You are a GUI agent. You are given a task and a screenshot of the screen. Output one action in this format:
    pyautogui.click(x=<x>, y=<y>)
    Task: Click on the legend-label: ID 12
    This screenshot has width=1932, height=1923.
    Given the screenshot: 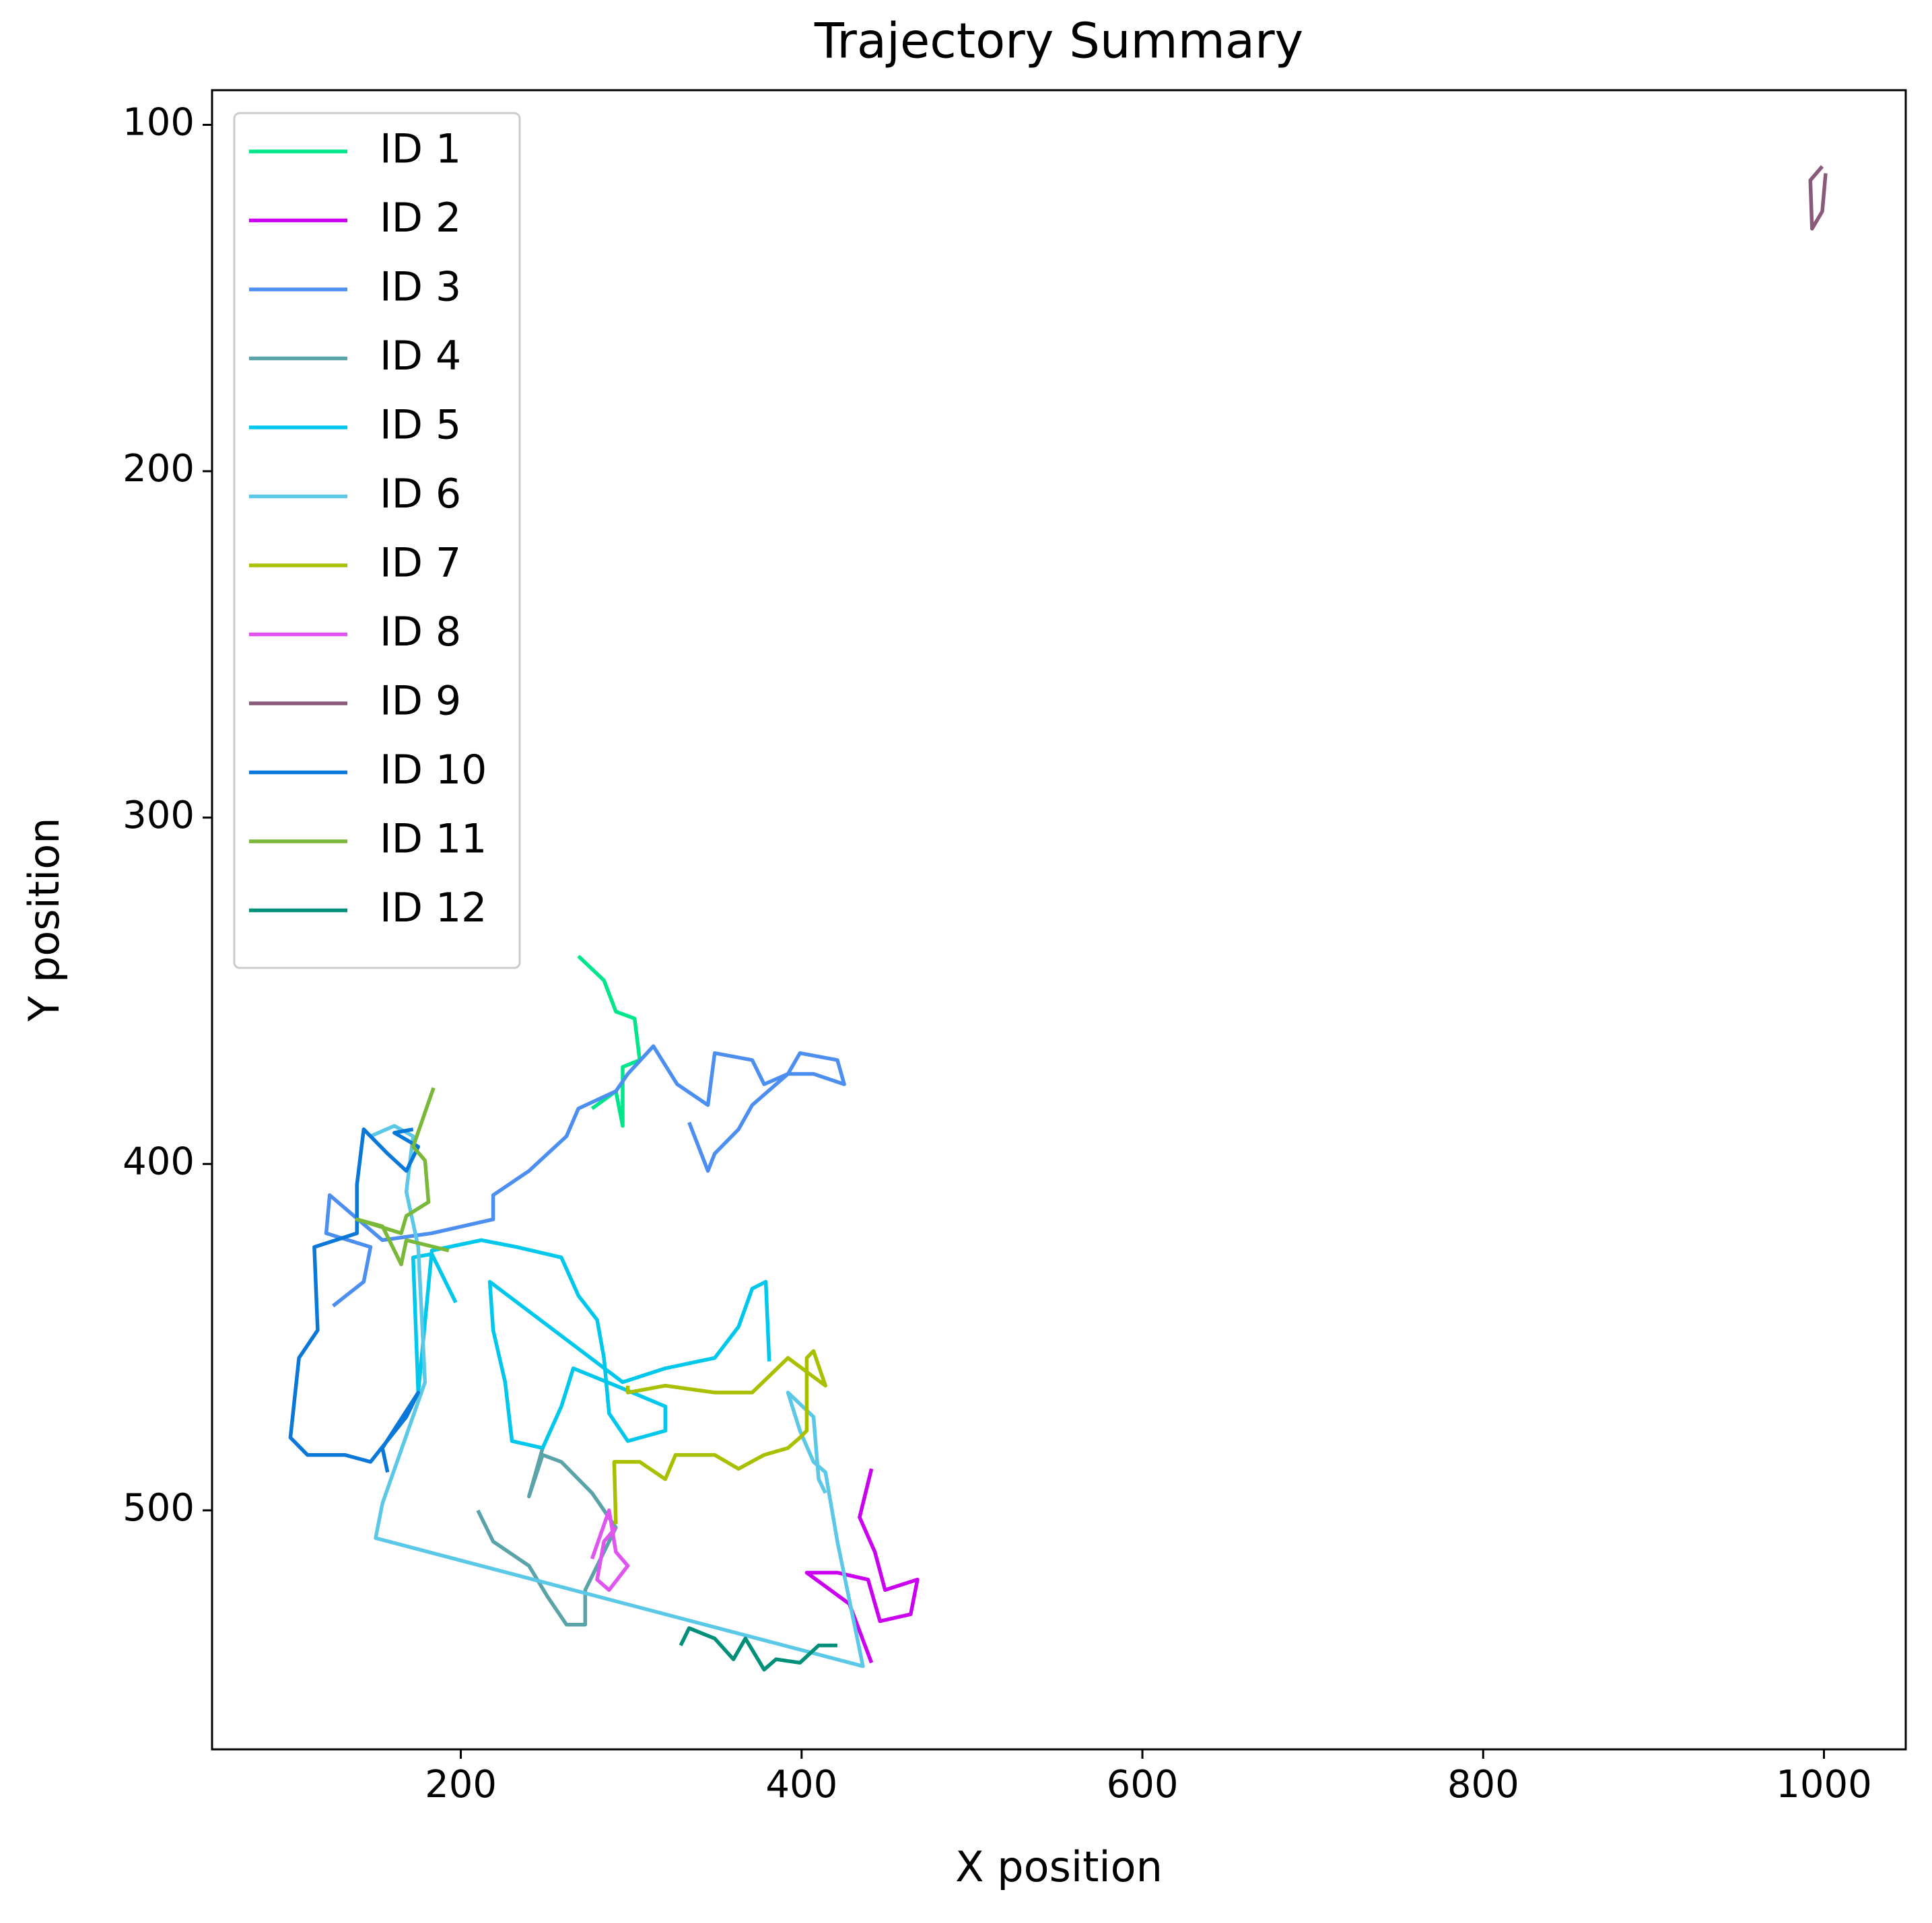 What is the action you would take?
    pyautogui.click(x=433, y=908)
    